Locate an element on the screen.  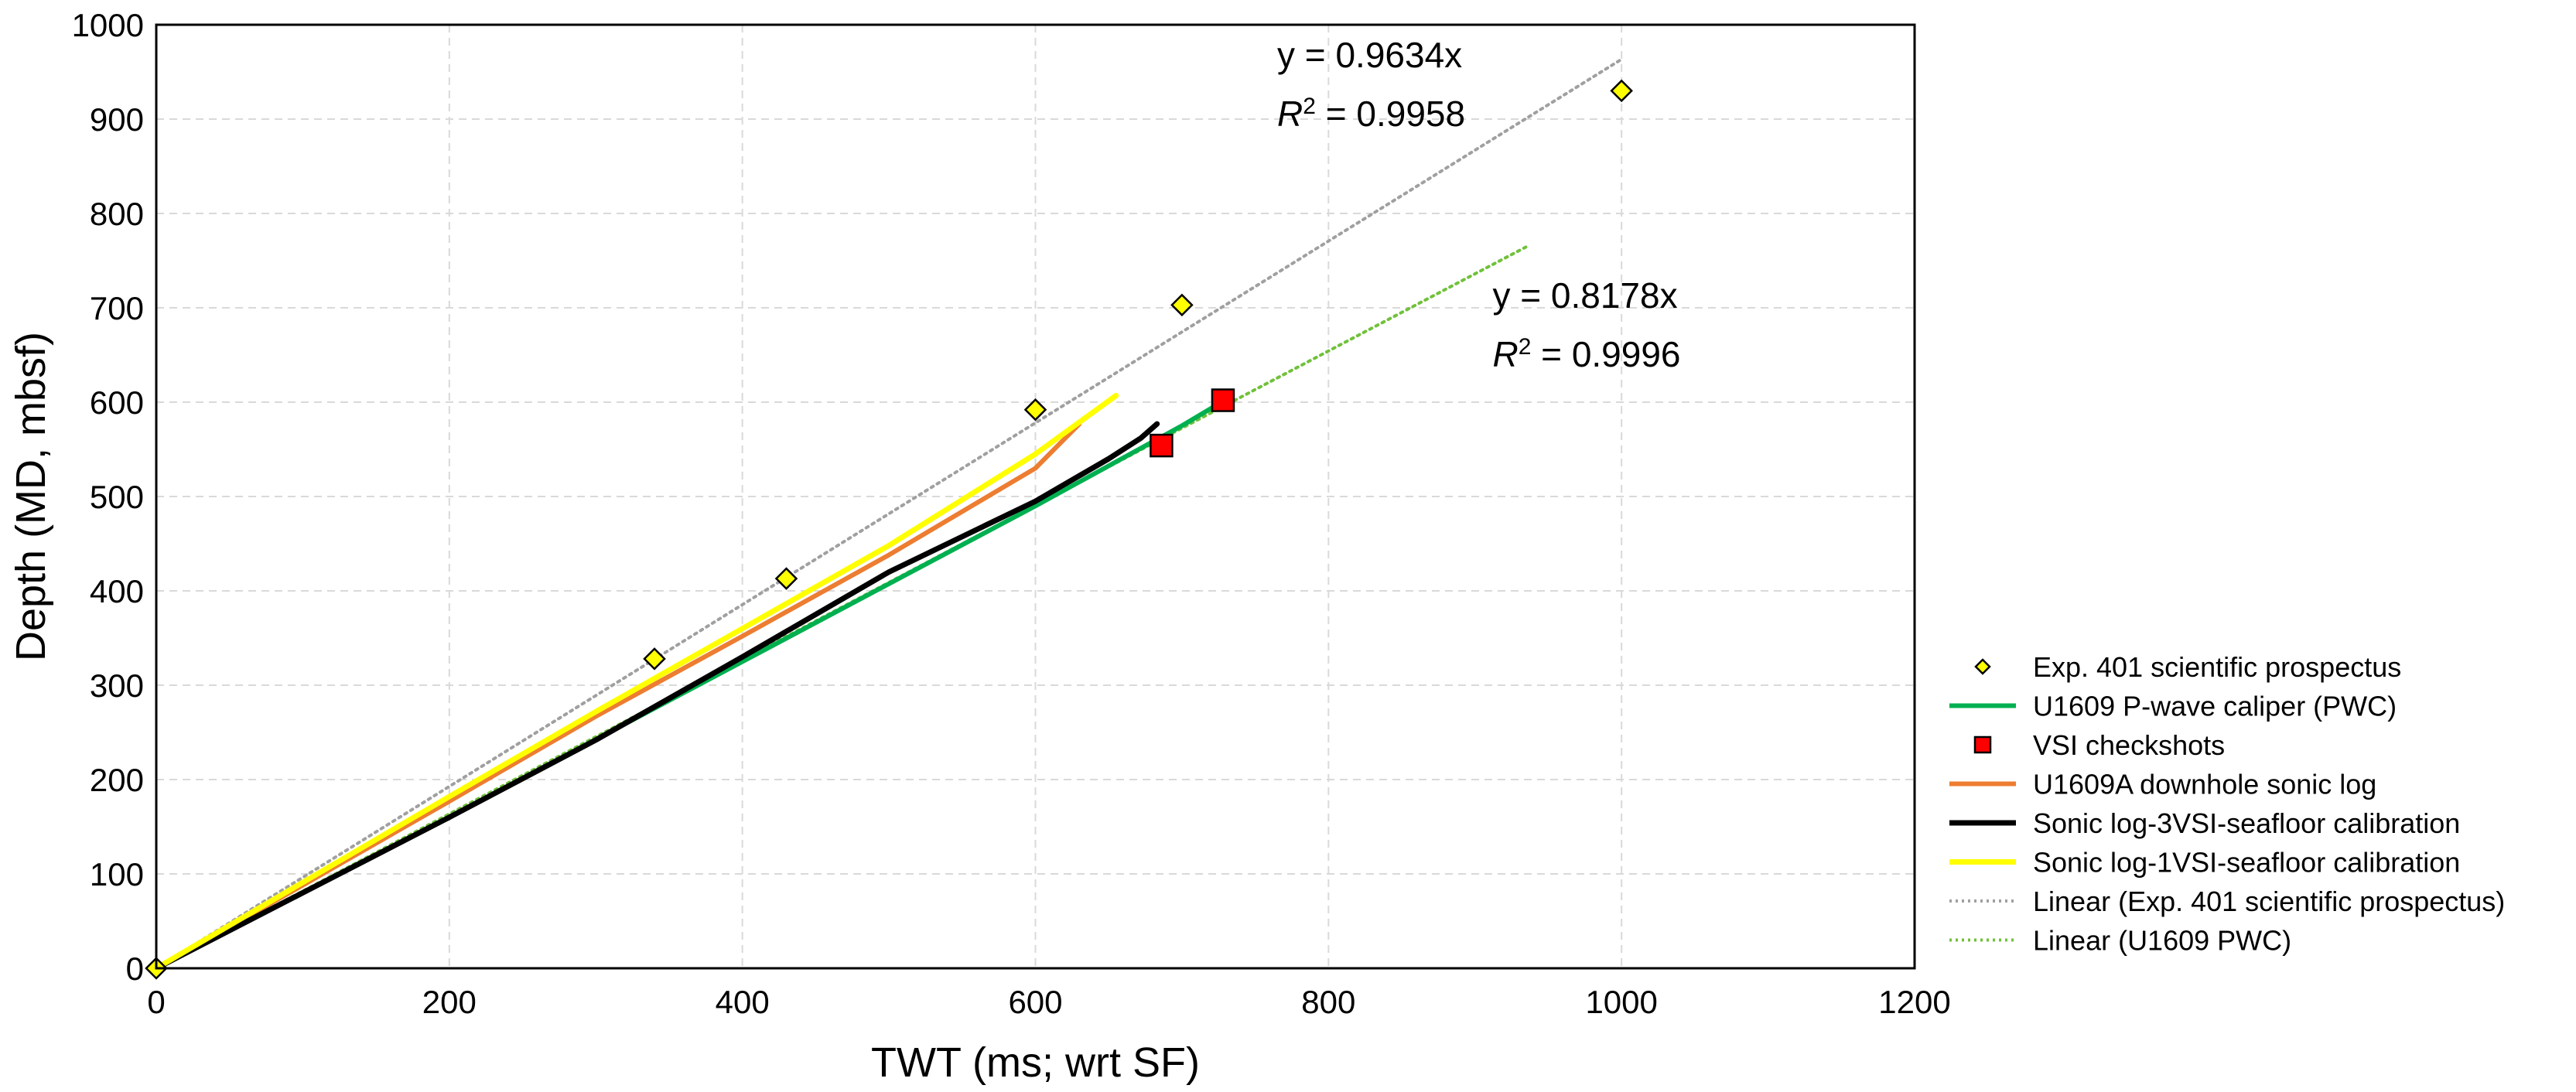
legend-item: Sonic log-3VSI-seafloor calibration is located at coordinates (2204, 823).